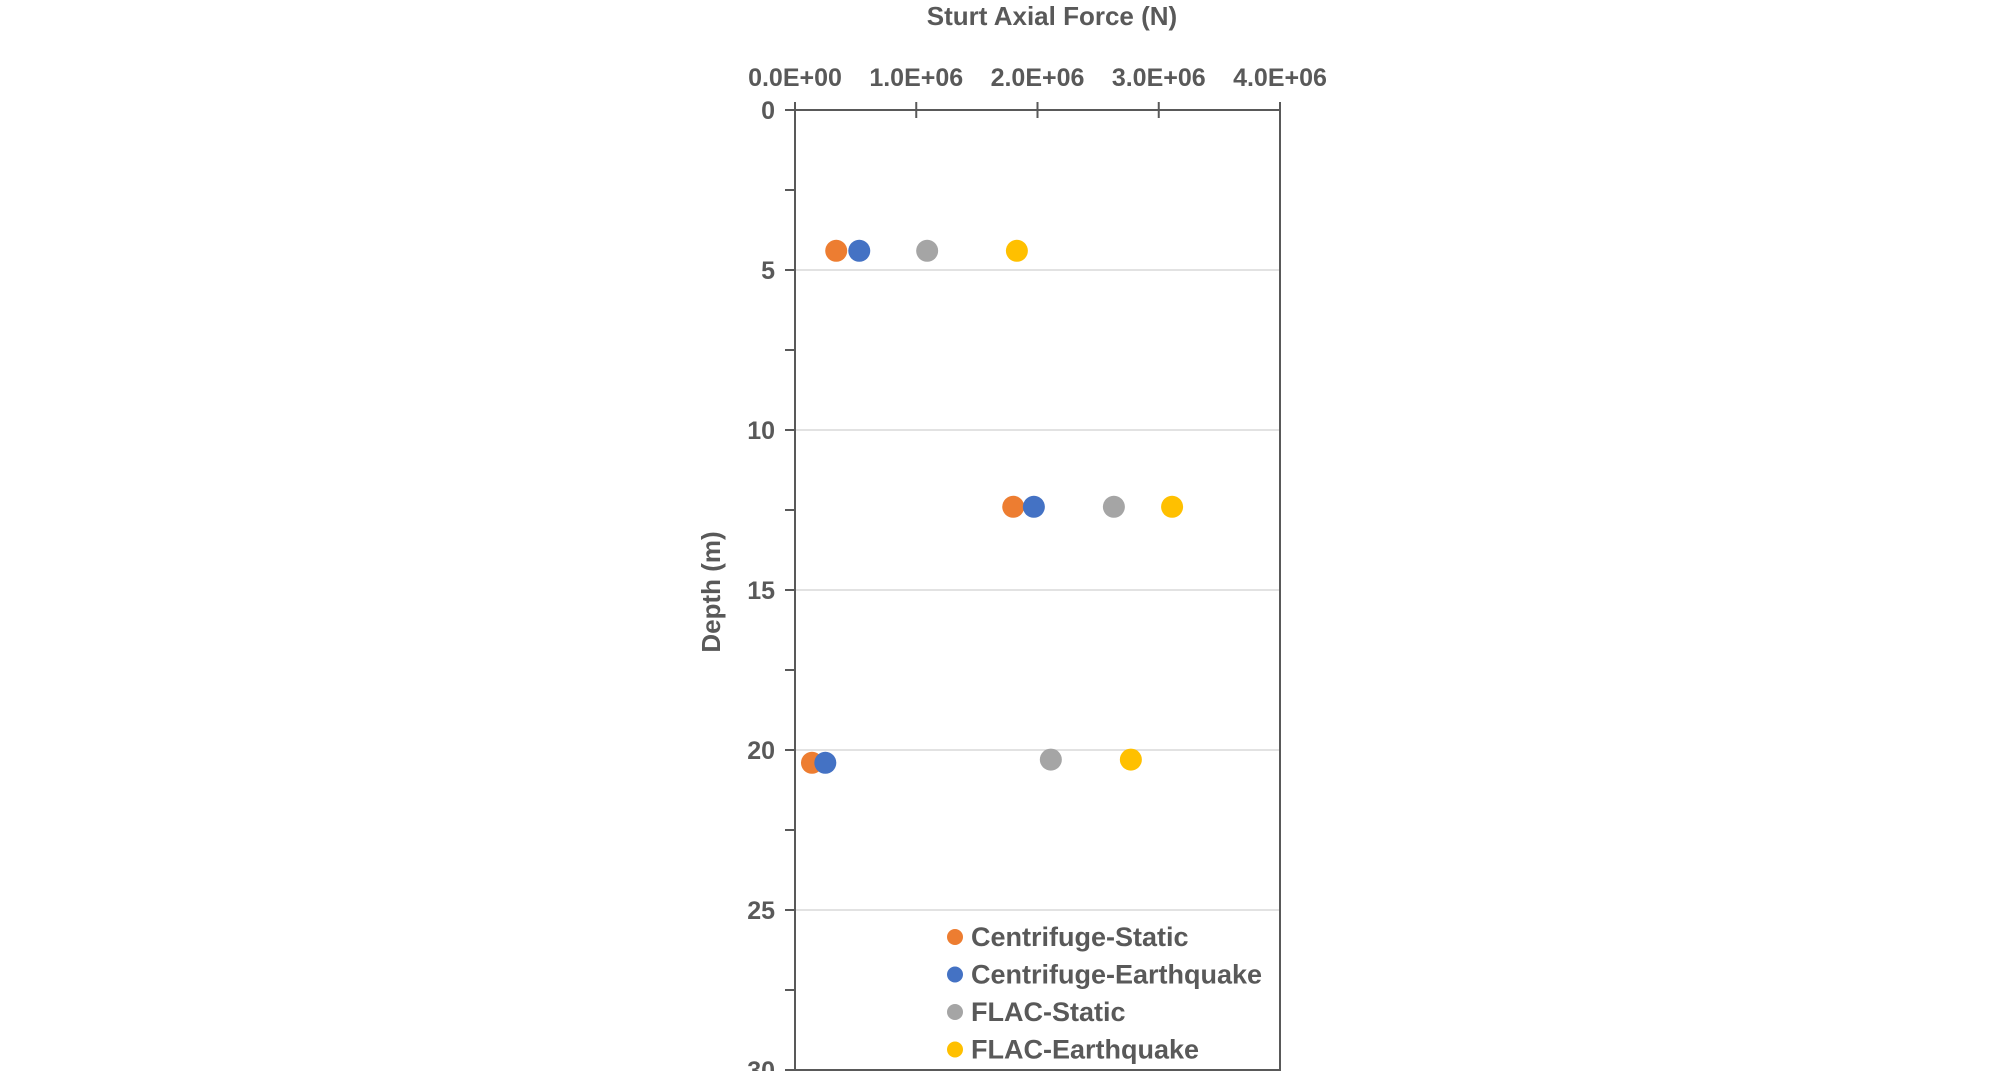 This screenshot has width=2008, height=1076. I want to click on y-tick-label: 20, so click(761, 751).